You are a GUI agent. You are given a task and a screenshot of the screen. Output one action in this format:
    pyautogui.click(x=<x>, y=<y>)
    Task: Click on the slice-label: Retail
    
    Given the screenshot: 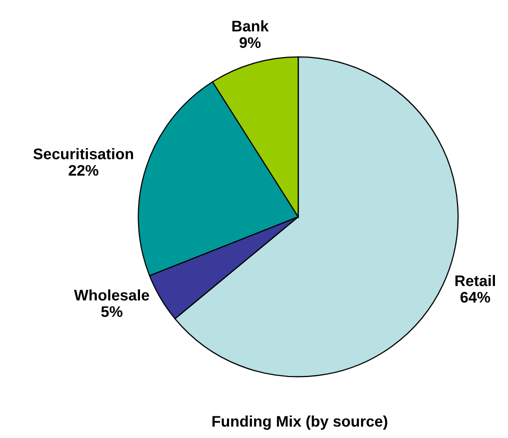 What is the action you would take?
    pyautogui.click(x=475, y=280)
    